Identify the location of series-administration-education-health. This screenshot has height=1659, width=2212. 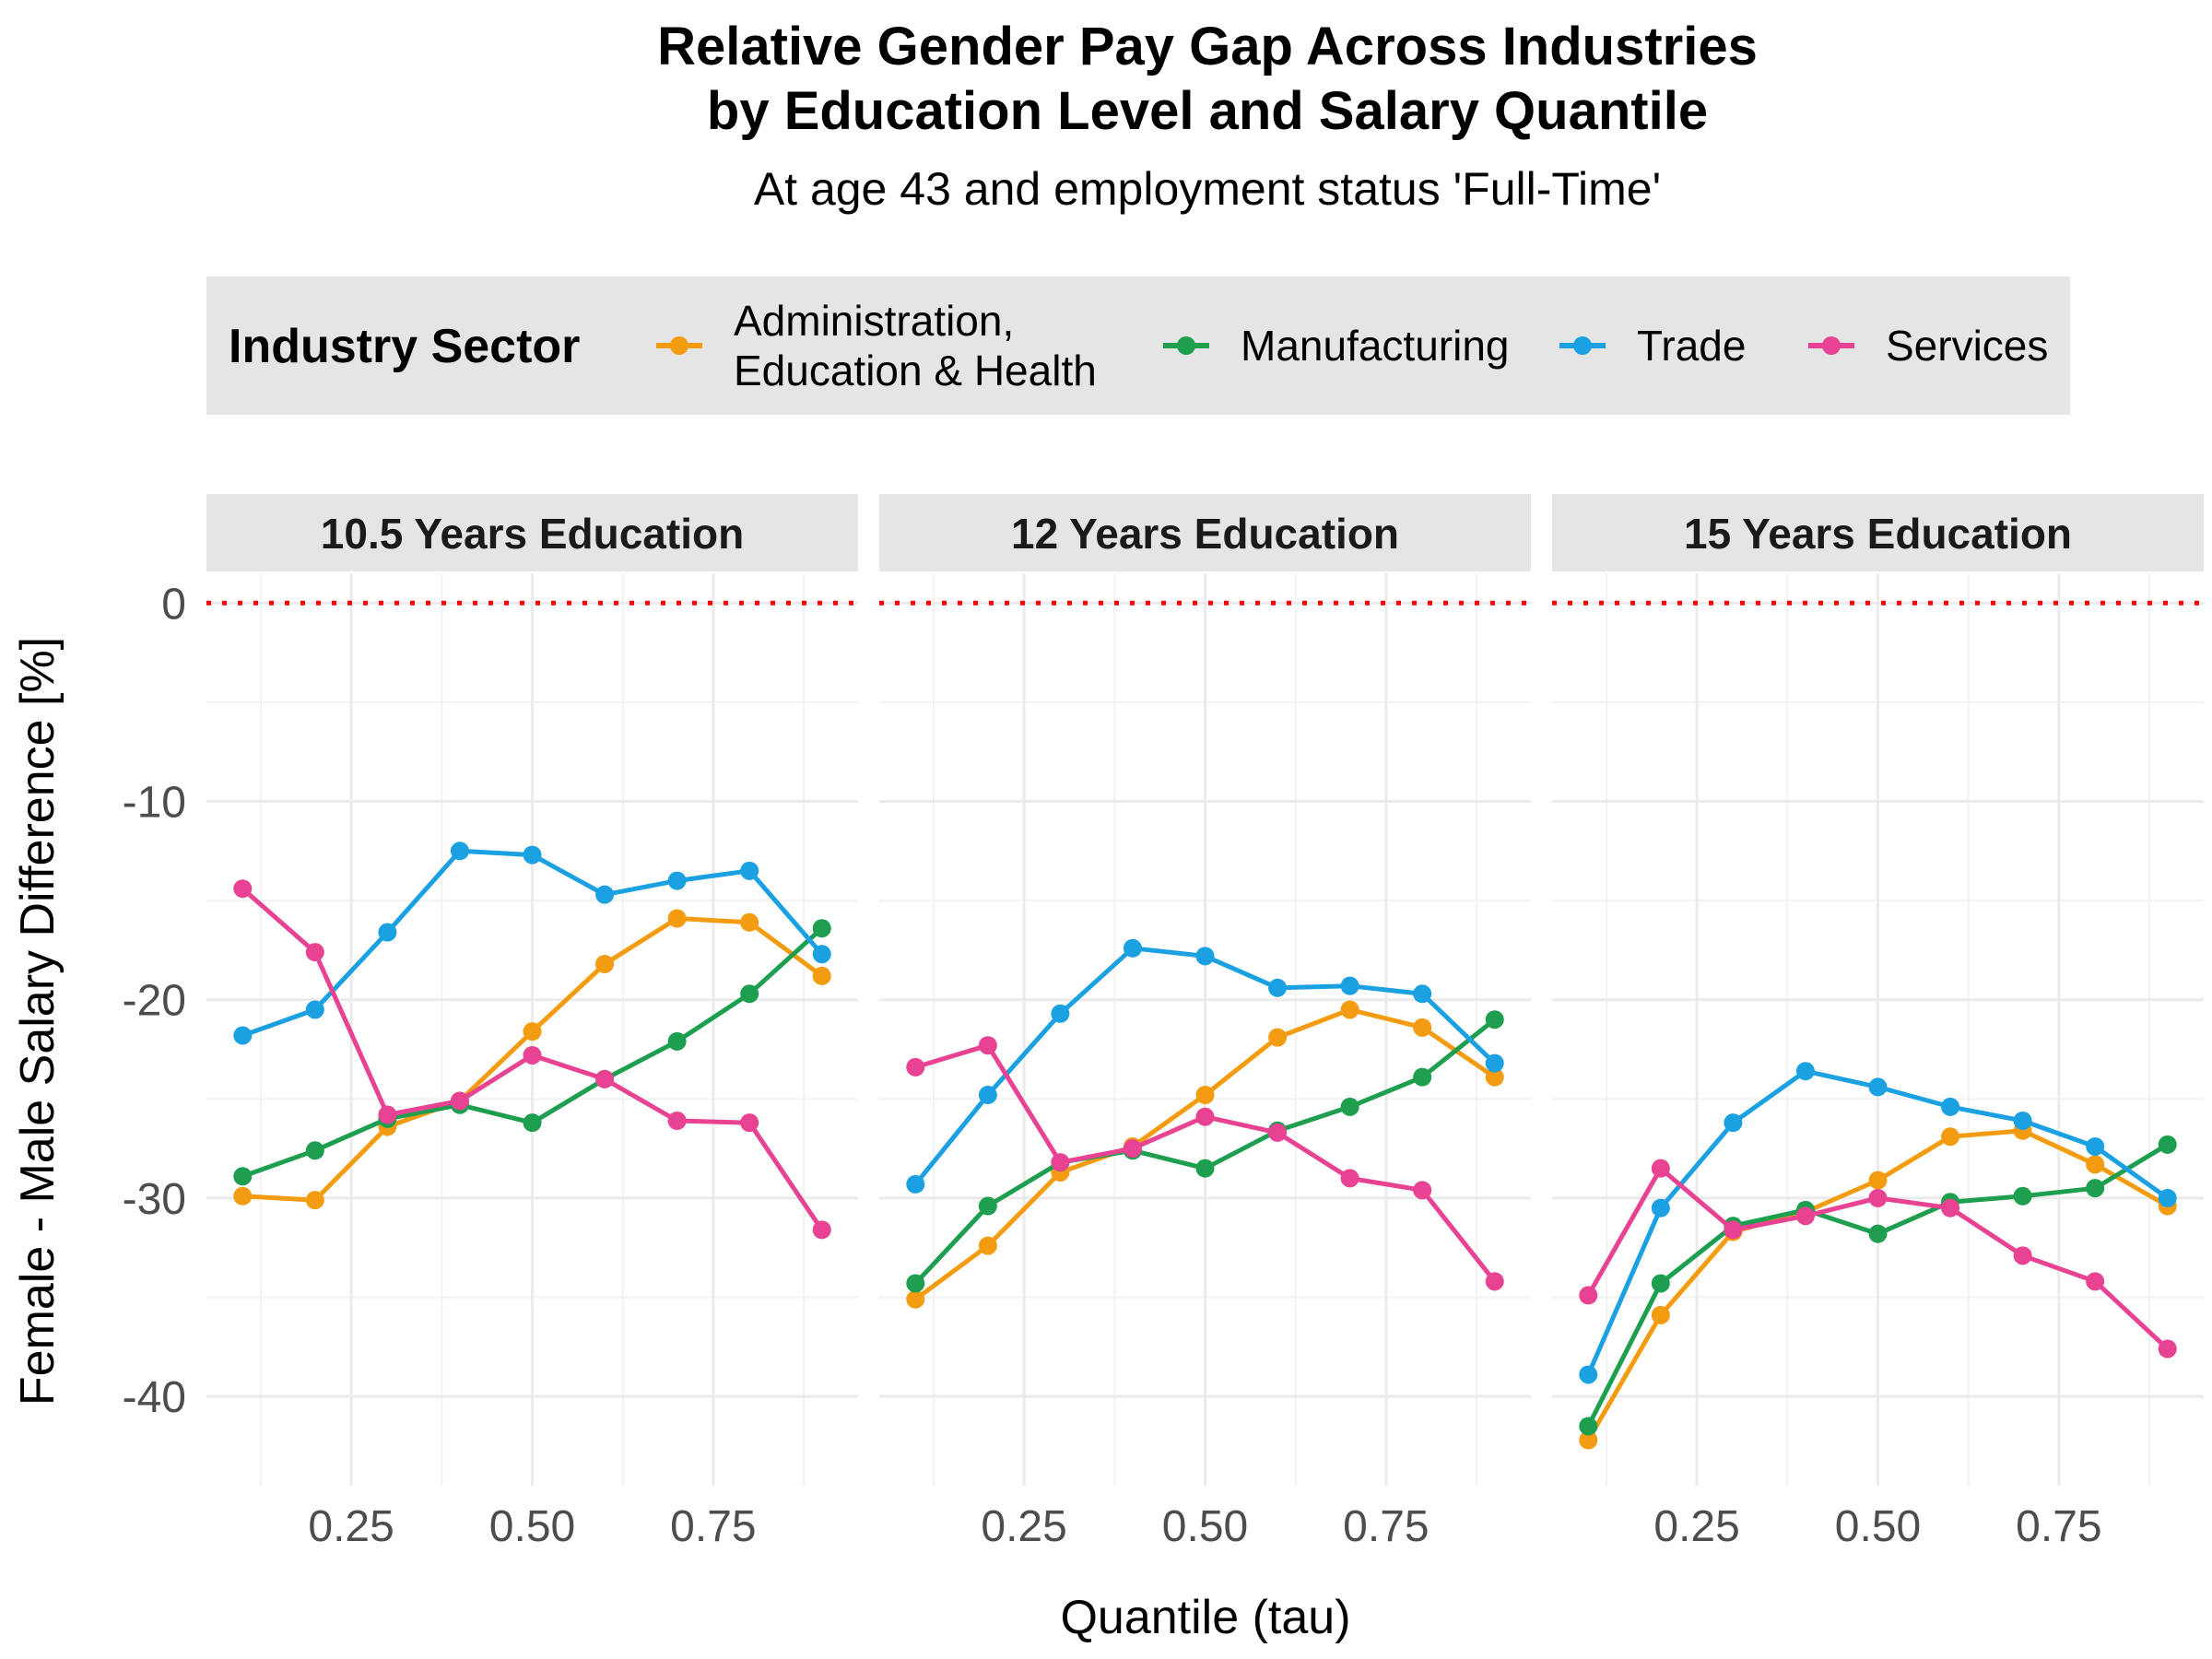
(532, 1059).